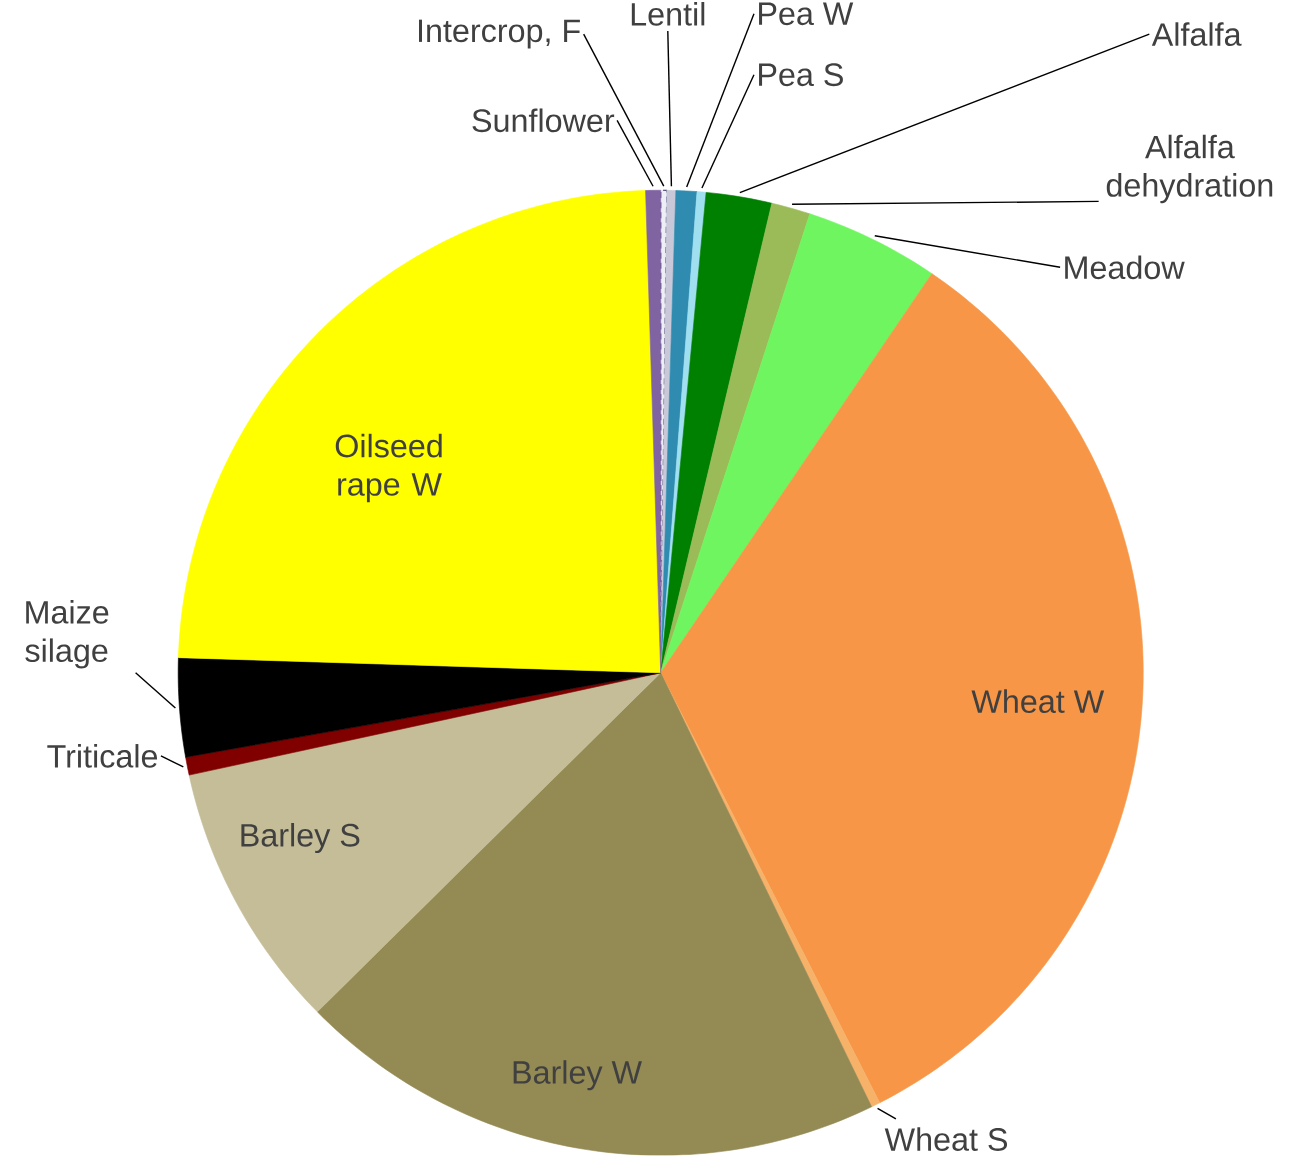 The width and height of the screenshot is (1305, 1156). I want to click on slice-label: Triticale, so click(102, 756).